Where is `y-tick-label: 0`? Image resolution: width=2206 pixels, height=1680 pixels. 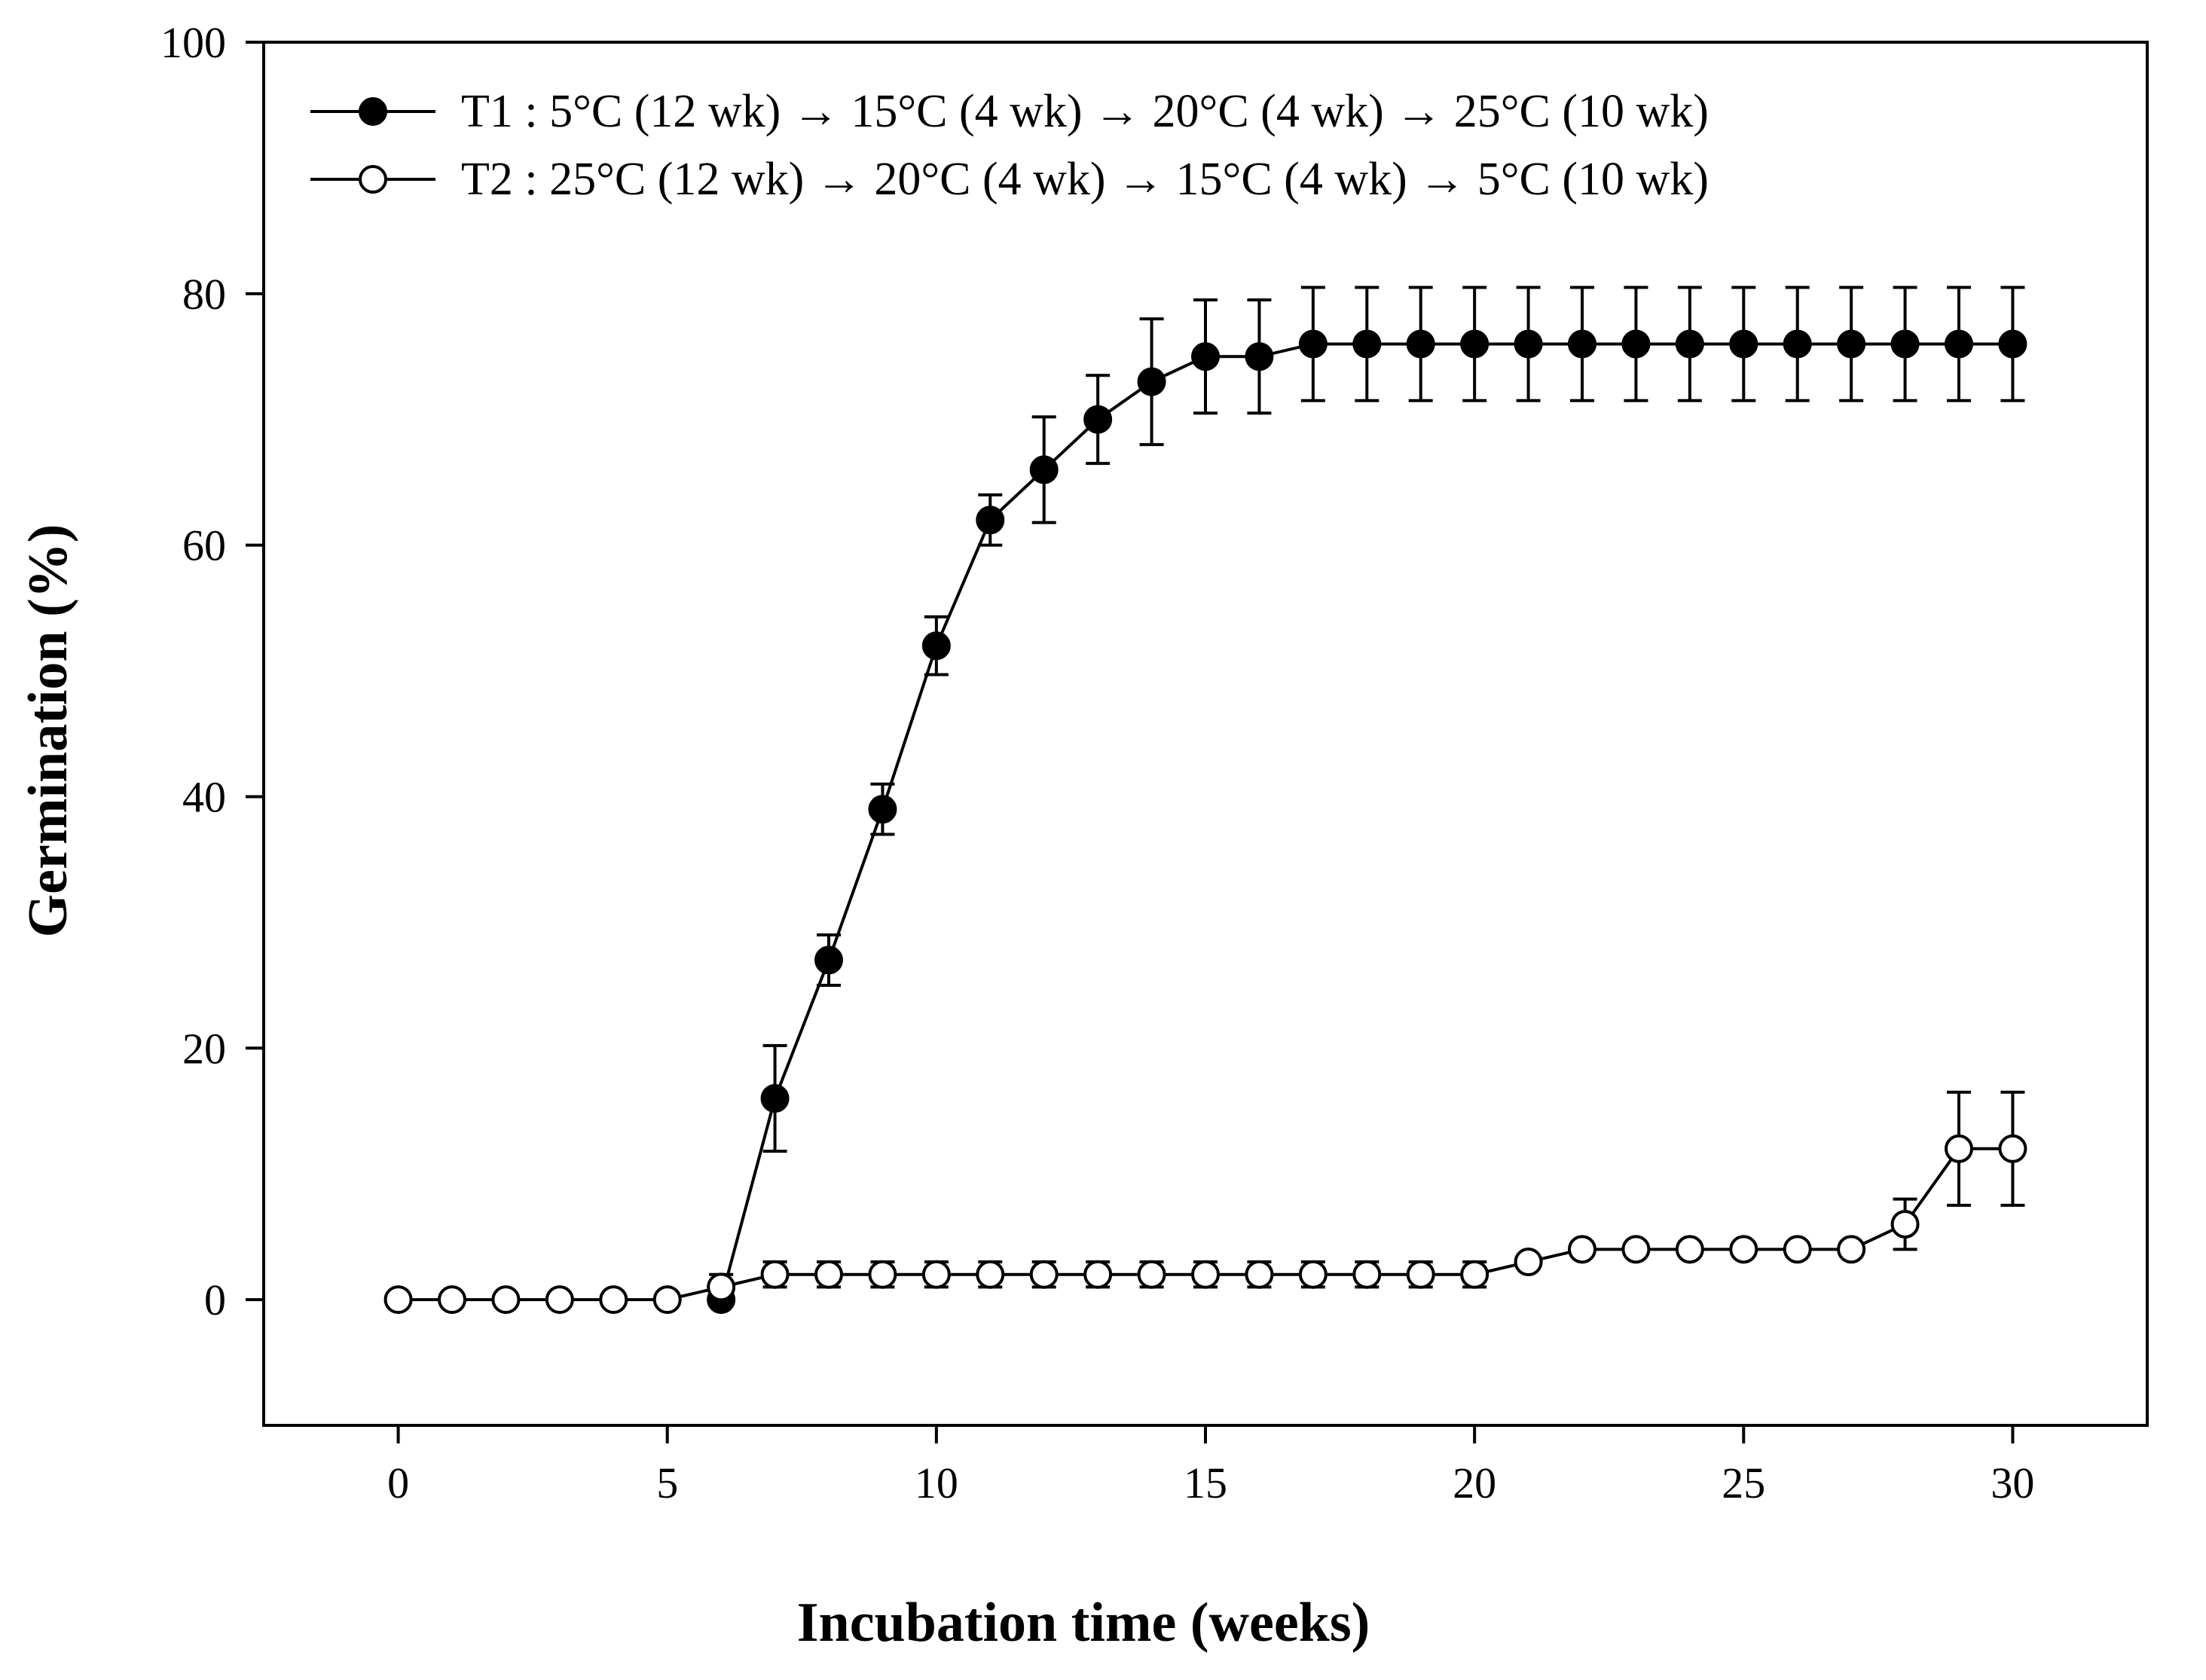
y-tick-label: 0 is located at coordinates (215, 1299).